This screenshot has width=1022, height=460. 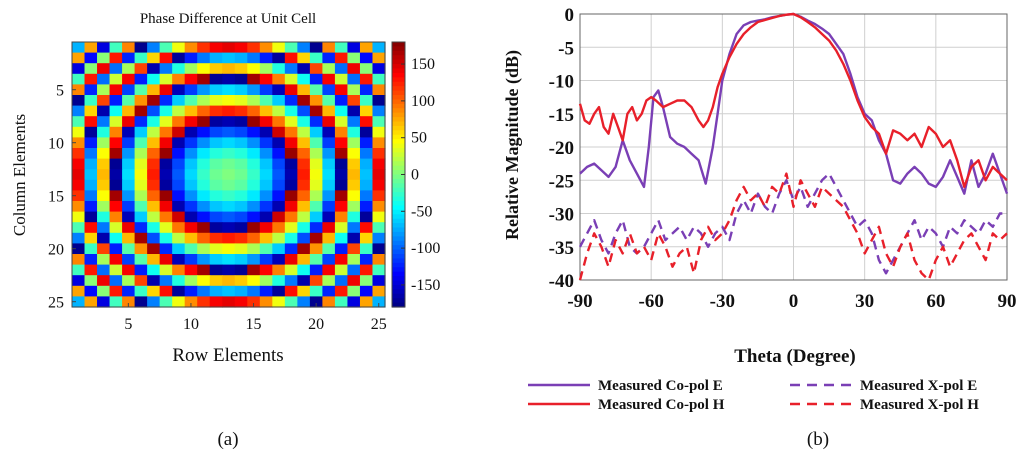 What do you see at coordinates (660, 386) in the screenshot?
I see `legend-label: Measured Co-pol E` at bounding box center [660, 386].